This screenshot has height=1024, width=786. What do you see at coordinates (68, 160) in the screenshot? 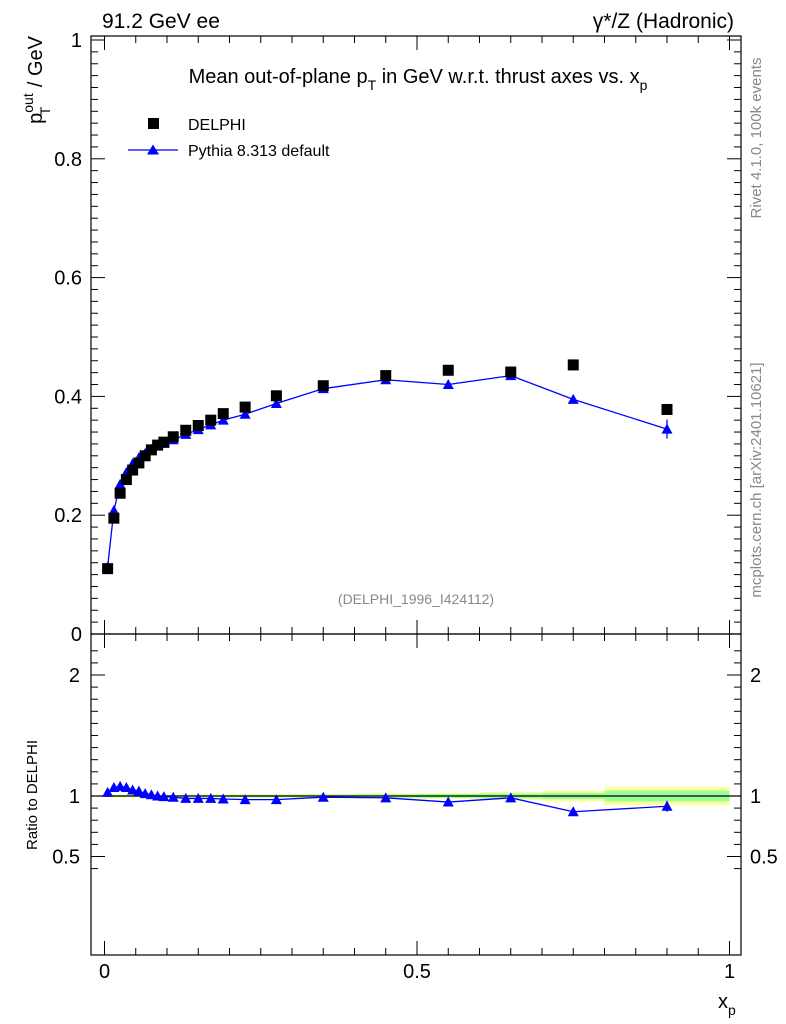
I see `main-y-tick-label: 0.8` at bounding box center [68, 160].